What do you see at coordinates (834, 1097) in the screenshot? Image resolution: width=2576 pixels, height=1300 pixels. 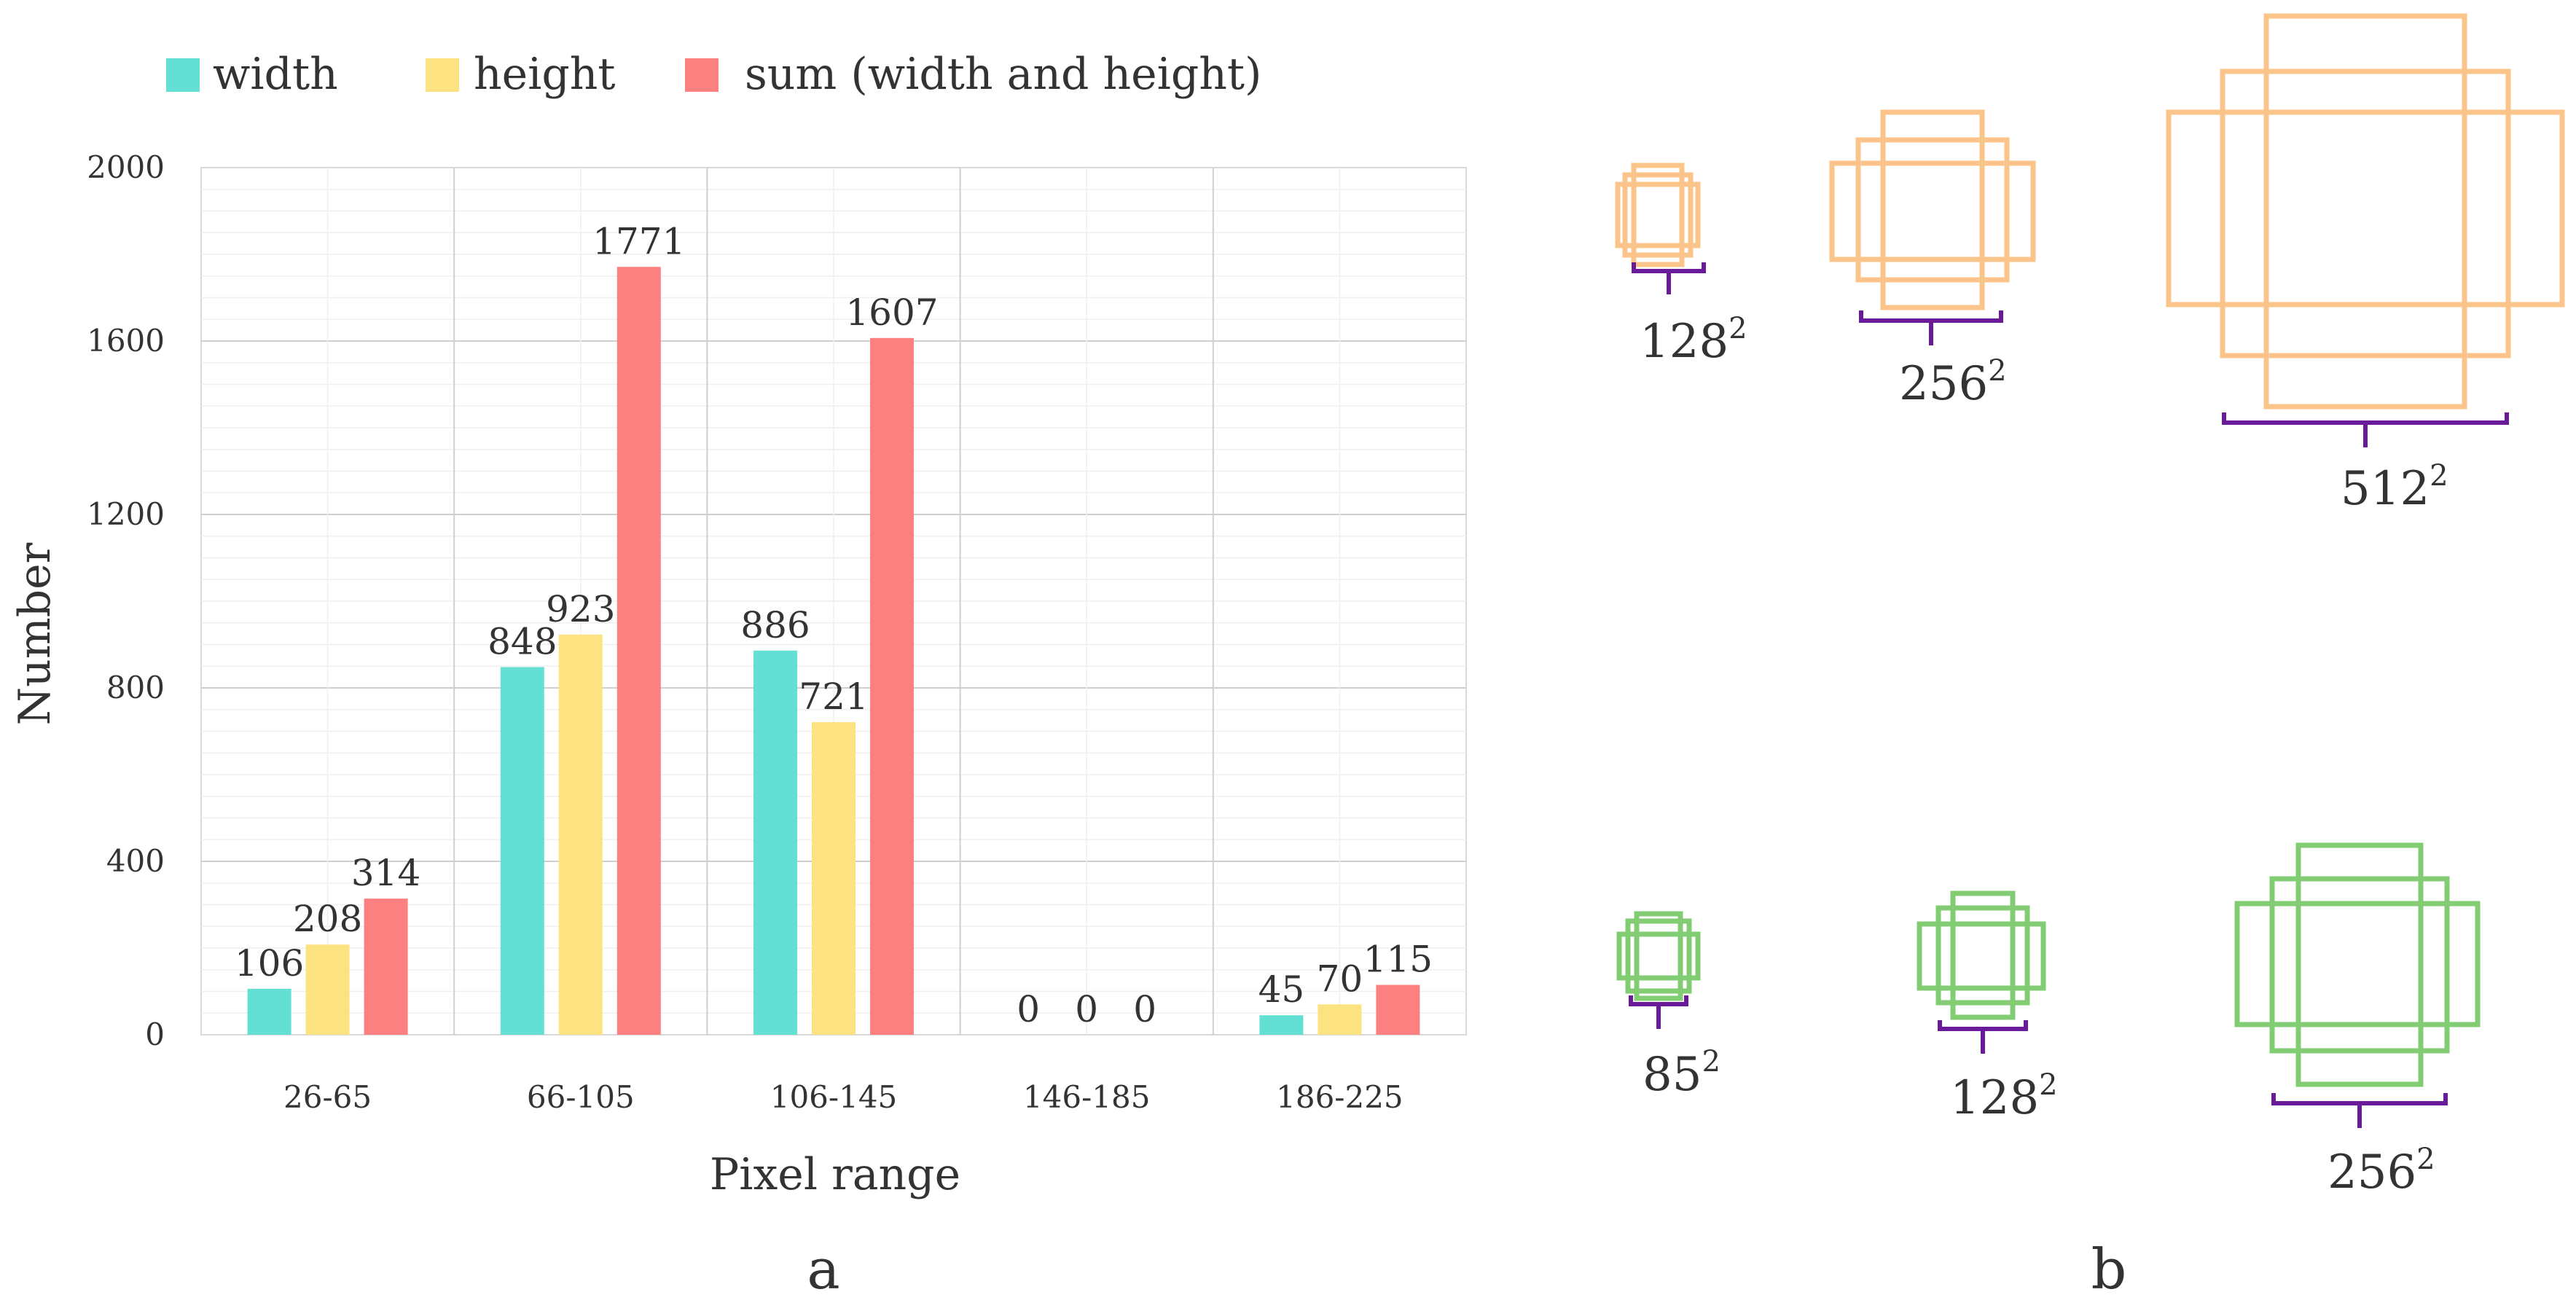 I see `x-tick-label: 106-145` at bounding box center [834, 1097].